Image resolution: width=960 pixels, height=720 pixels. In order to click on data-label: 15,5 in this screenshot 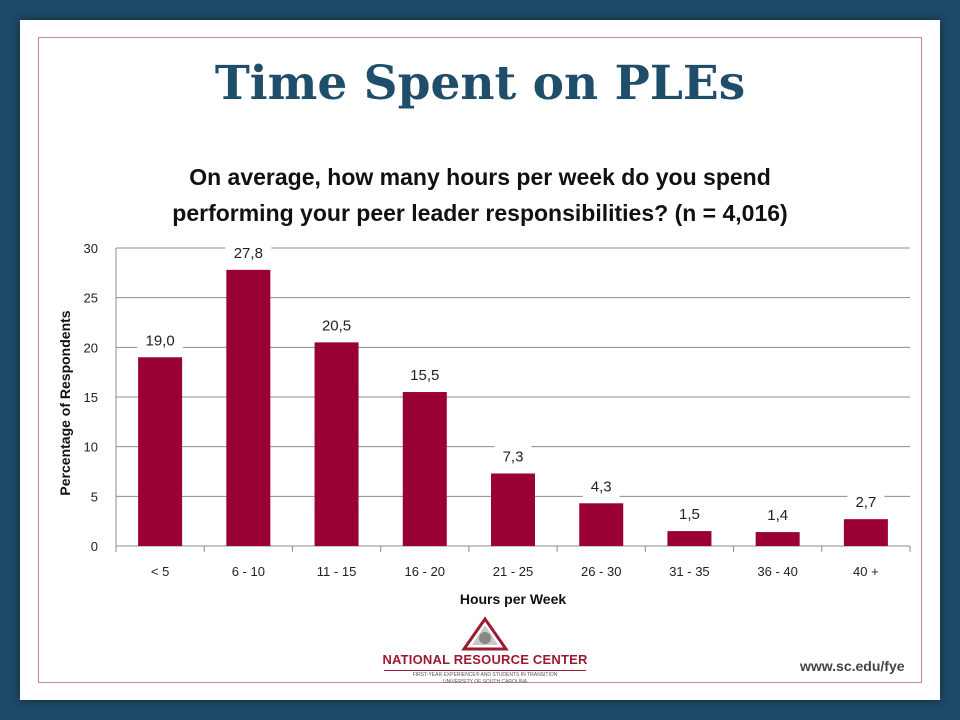, I will do `click(424, 375)`.